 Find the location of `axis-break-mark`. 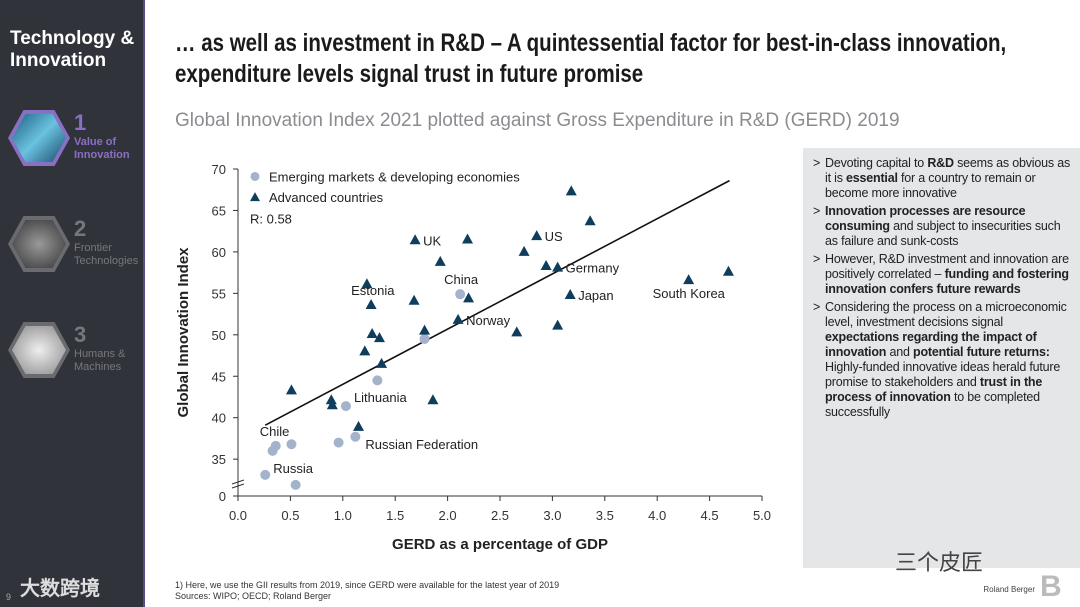

axis-break-mark is located at coordinates (238, 484).